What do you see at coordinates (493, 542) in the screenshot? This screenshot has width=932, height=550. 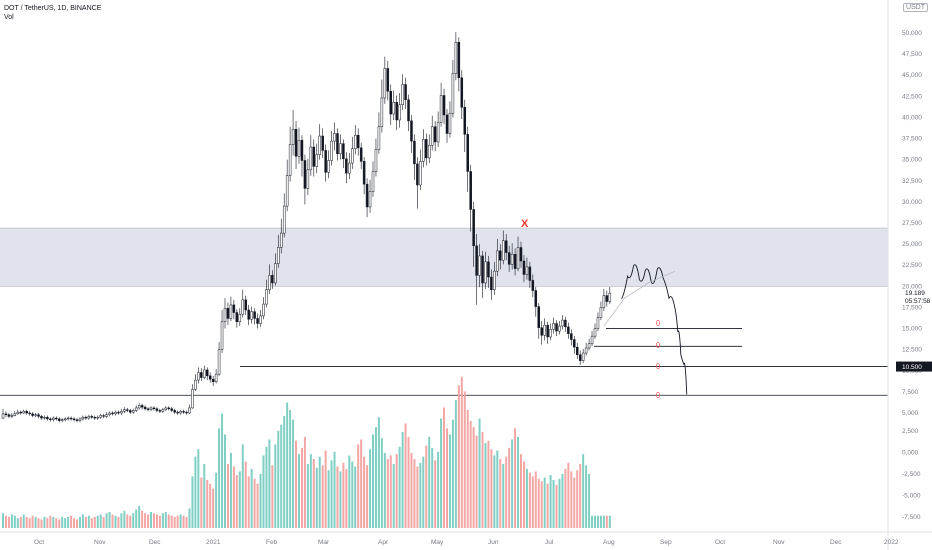 I see `time-tick-label: Jun` at bounding box center [493, 542].